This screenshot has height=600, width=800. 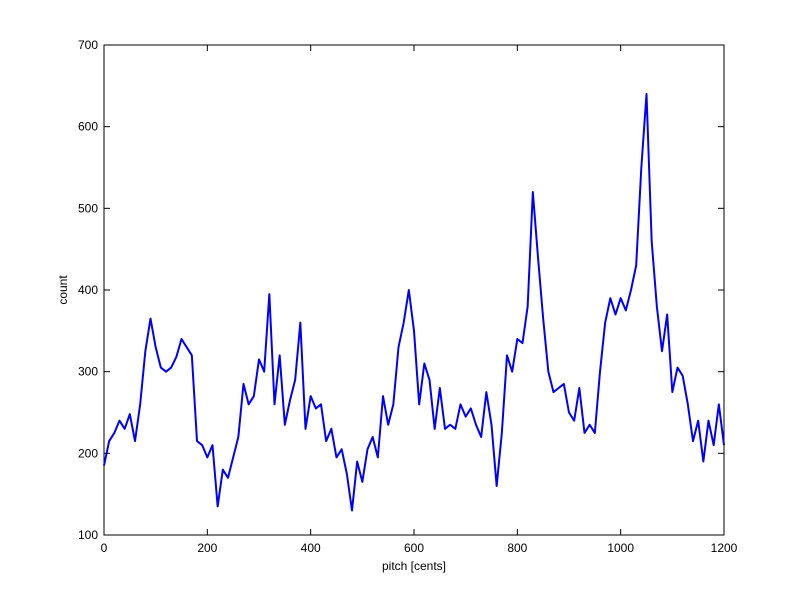 What do you see at coordinates (88, 535) in the screenshot?
I see `y-tick-label: 100` at bounding box center [88, 535].